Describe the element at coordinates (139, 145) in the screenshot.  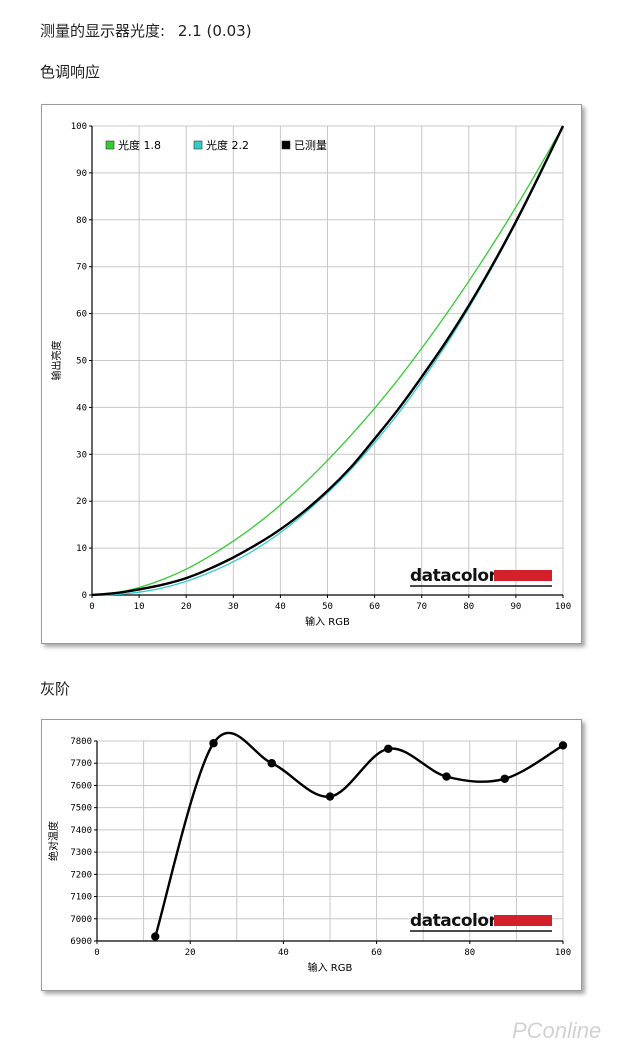
I see `legend-label: 光度 1.8` at that location.